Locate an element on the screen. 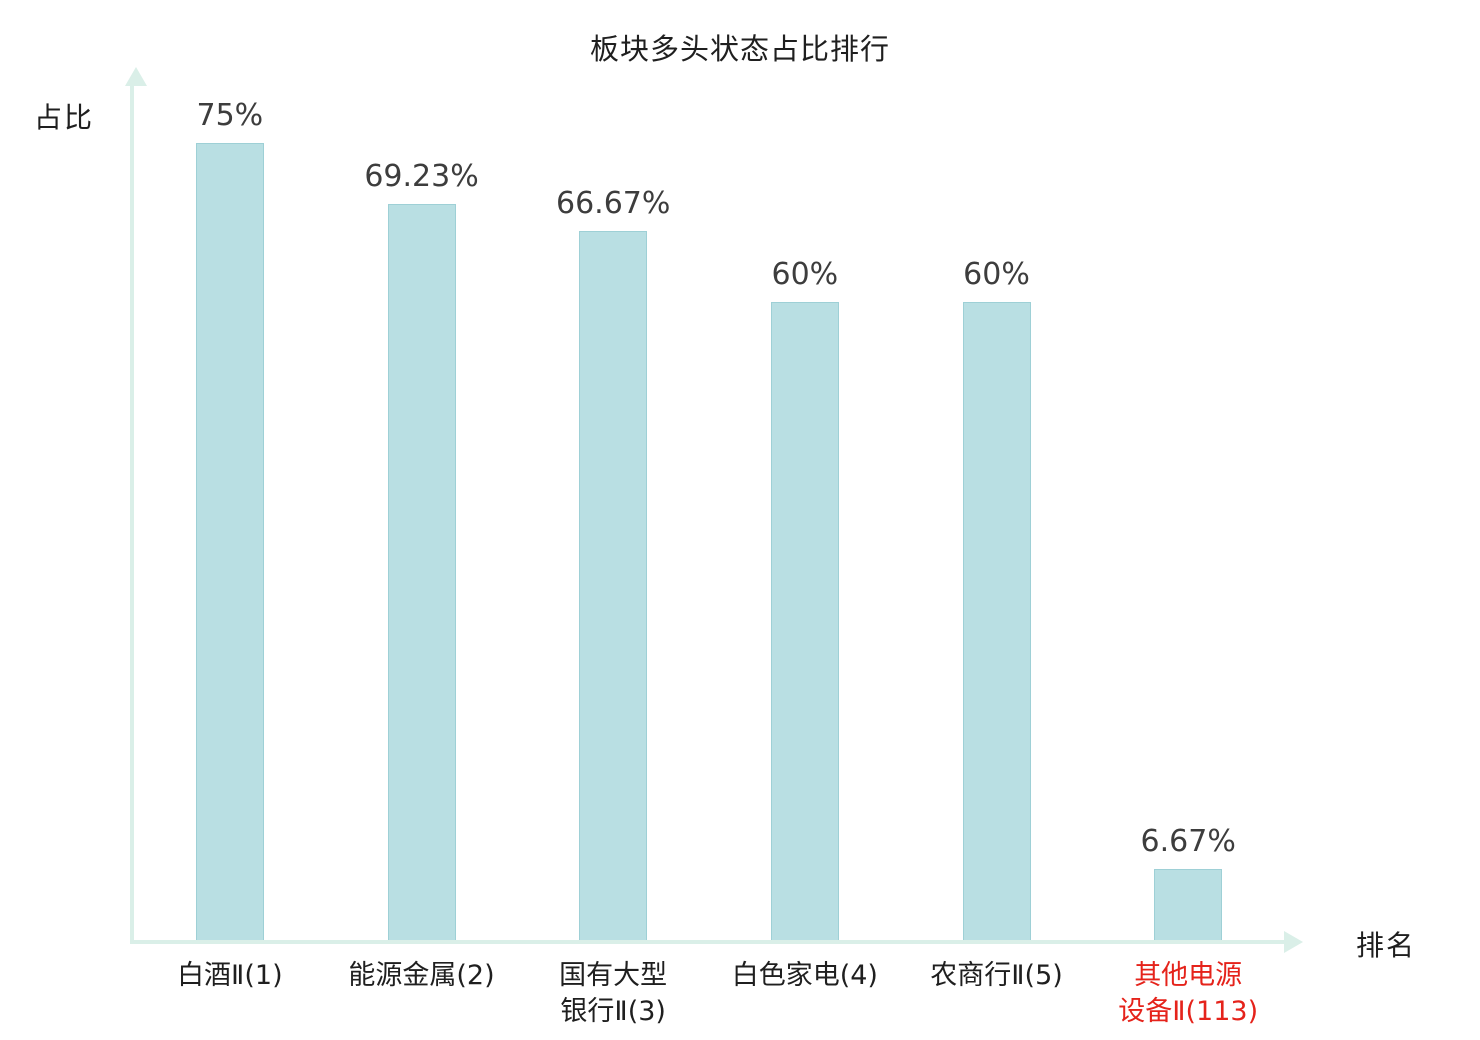 The height and width of the screenshot is (1040, 1480). chart-title: 板块多头状态占比排行 is located at coordinates (739, 49).